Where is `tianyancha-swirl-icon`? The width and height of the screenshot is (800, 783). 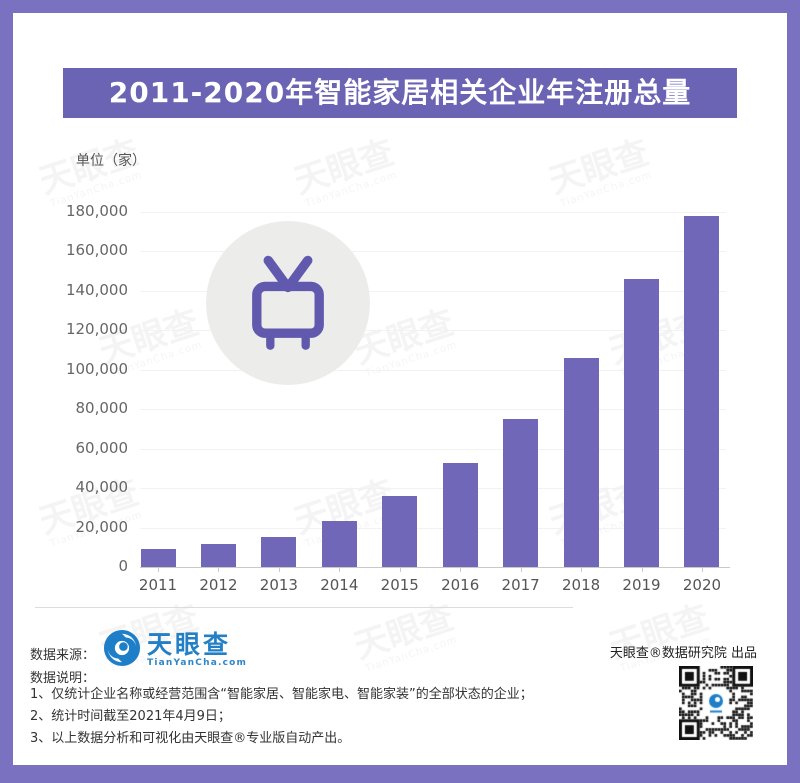 tianyancha-swirl-icon is located at coordinates (122, 650).